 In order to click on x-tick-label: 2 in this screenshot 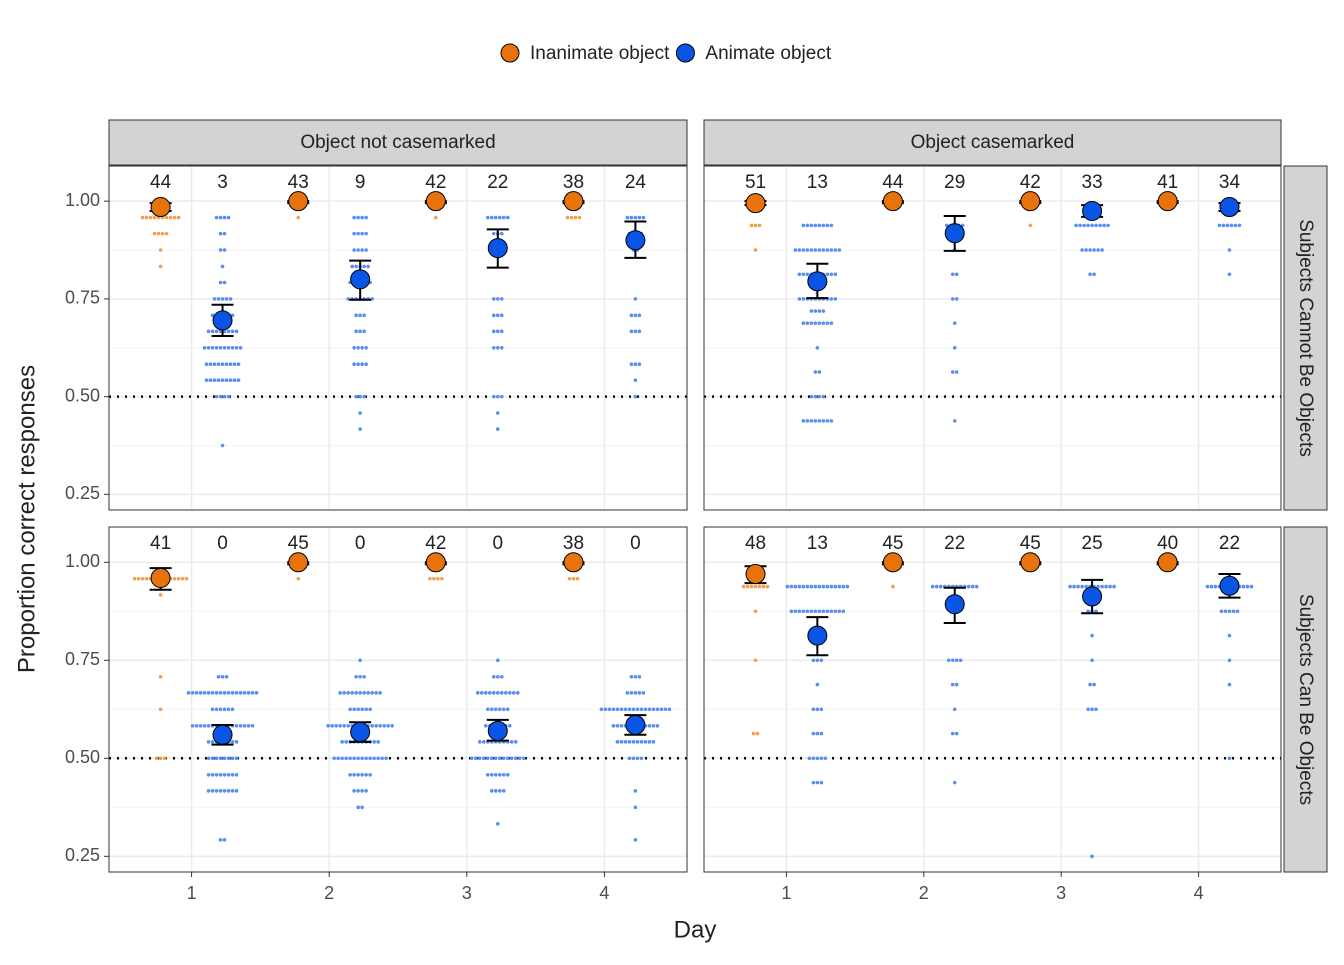, I will do `click(924, 893)`.